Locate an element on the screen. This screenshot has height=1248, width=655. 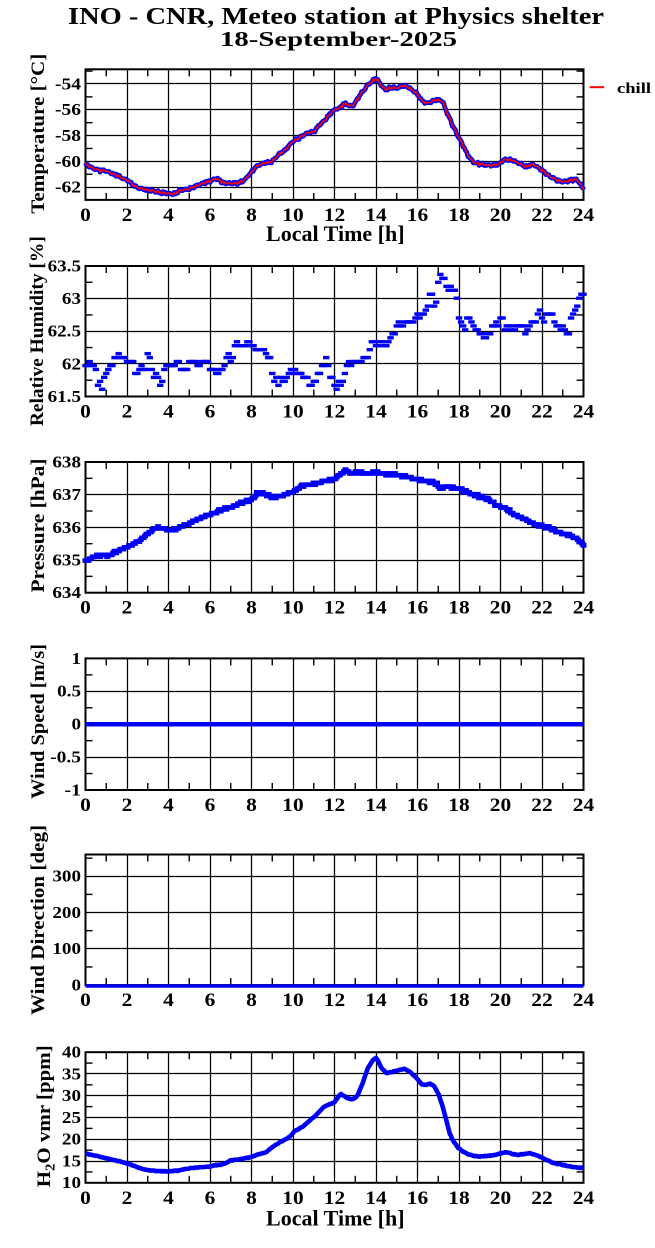
svg-text: 300 is located at coordinates (66, 876).